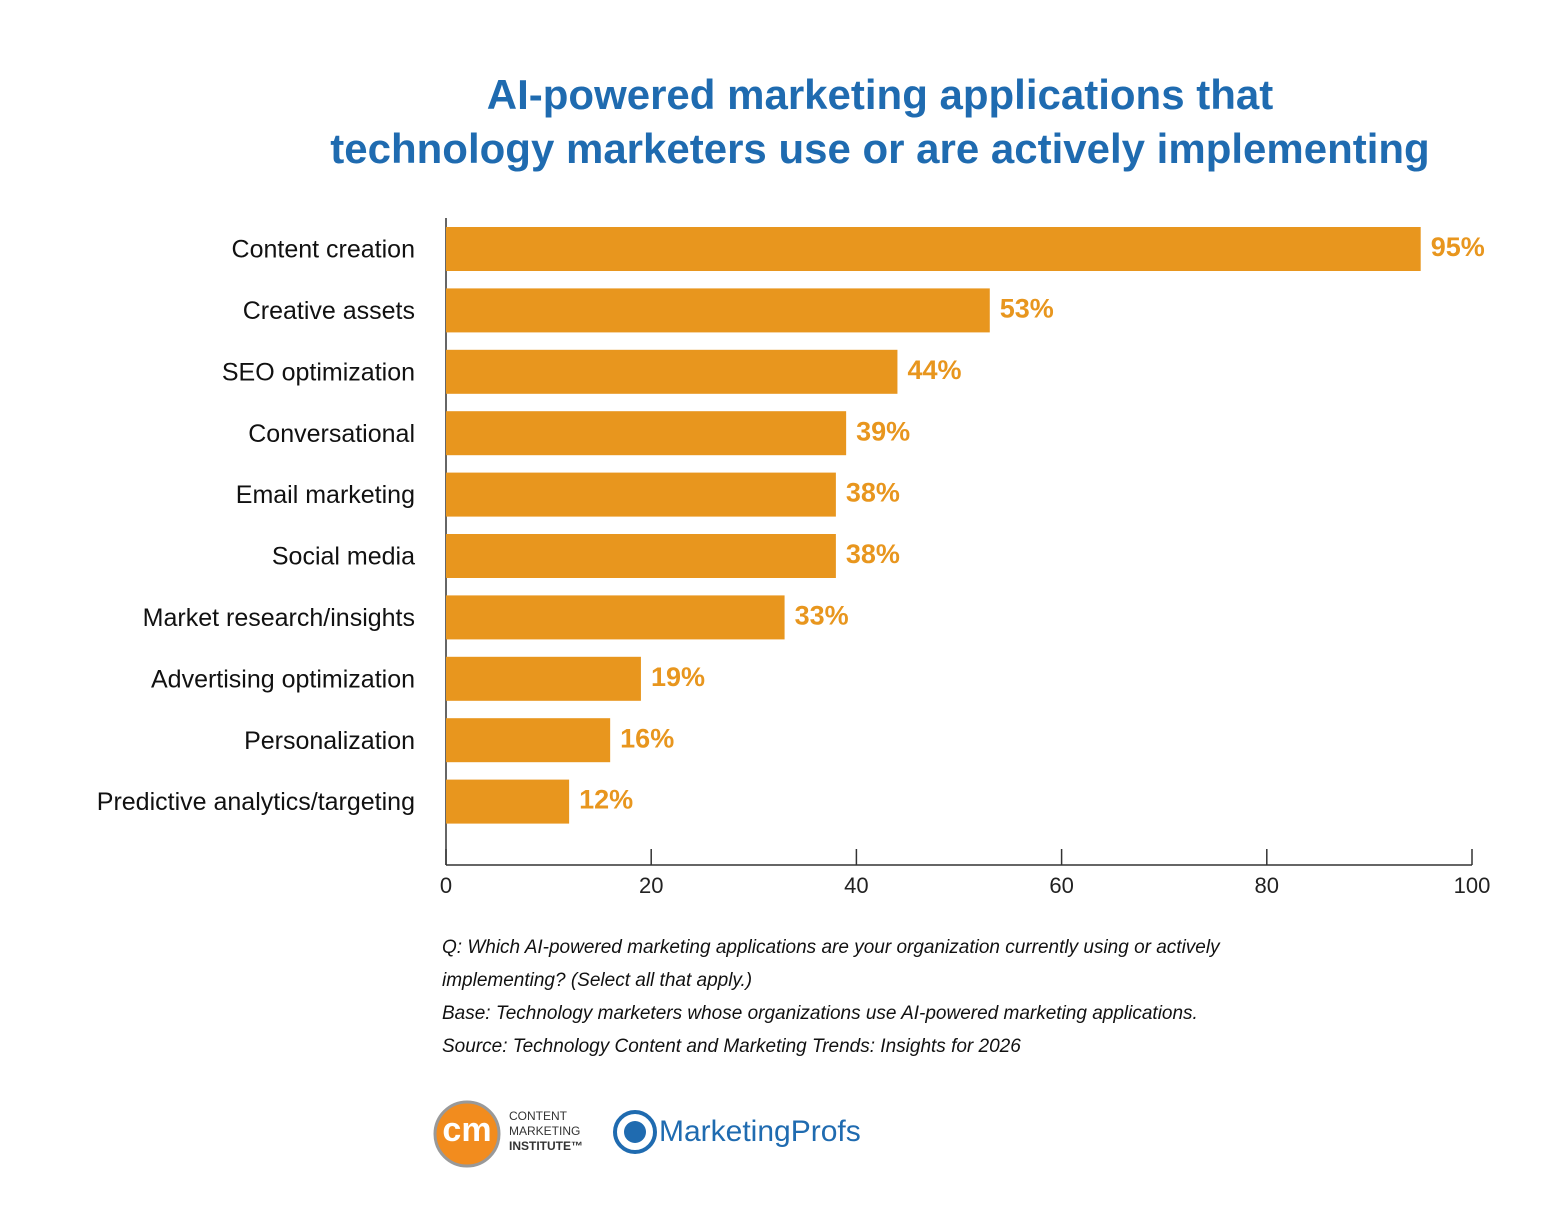  What do you see at coordinates (546, 1146) in the screenshot?
I see `logo-text: INSTITUTE™` at bounding box center [546, 1146].